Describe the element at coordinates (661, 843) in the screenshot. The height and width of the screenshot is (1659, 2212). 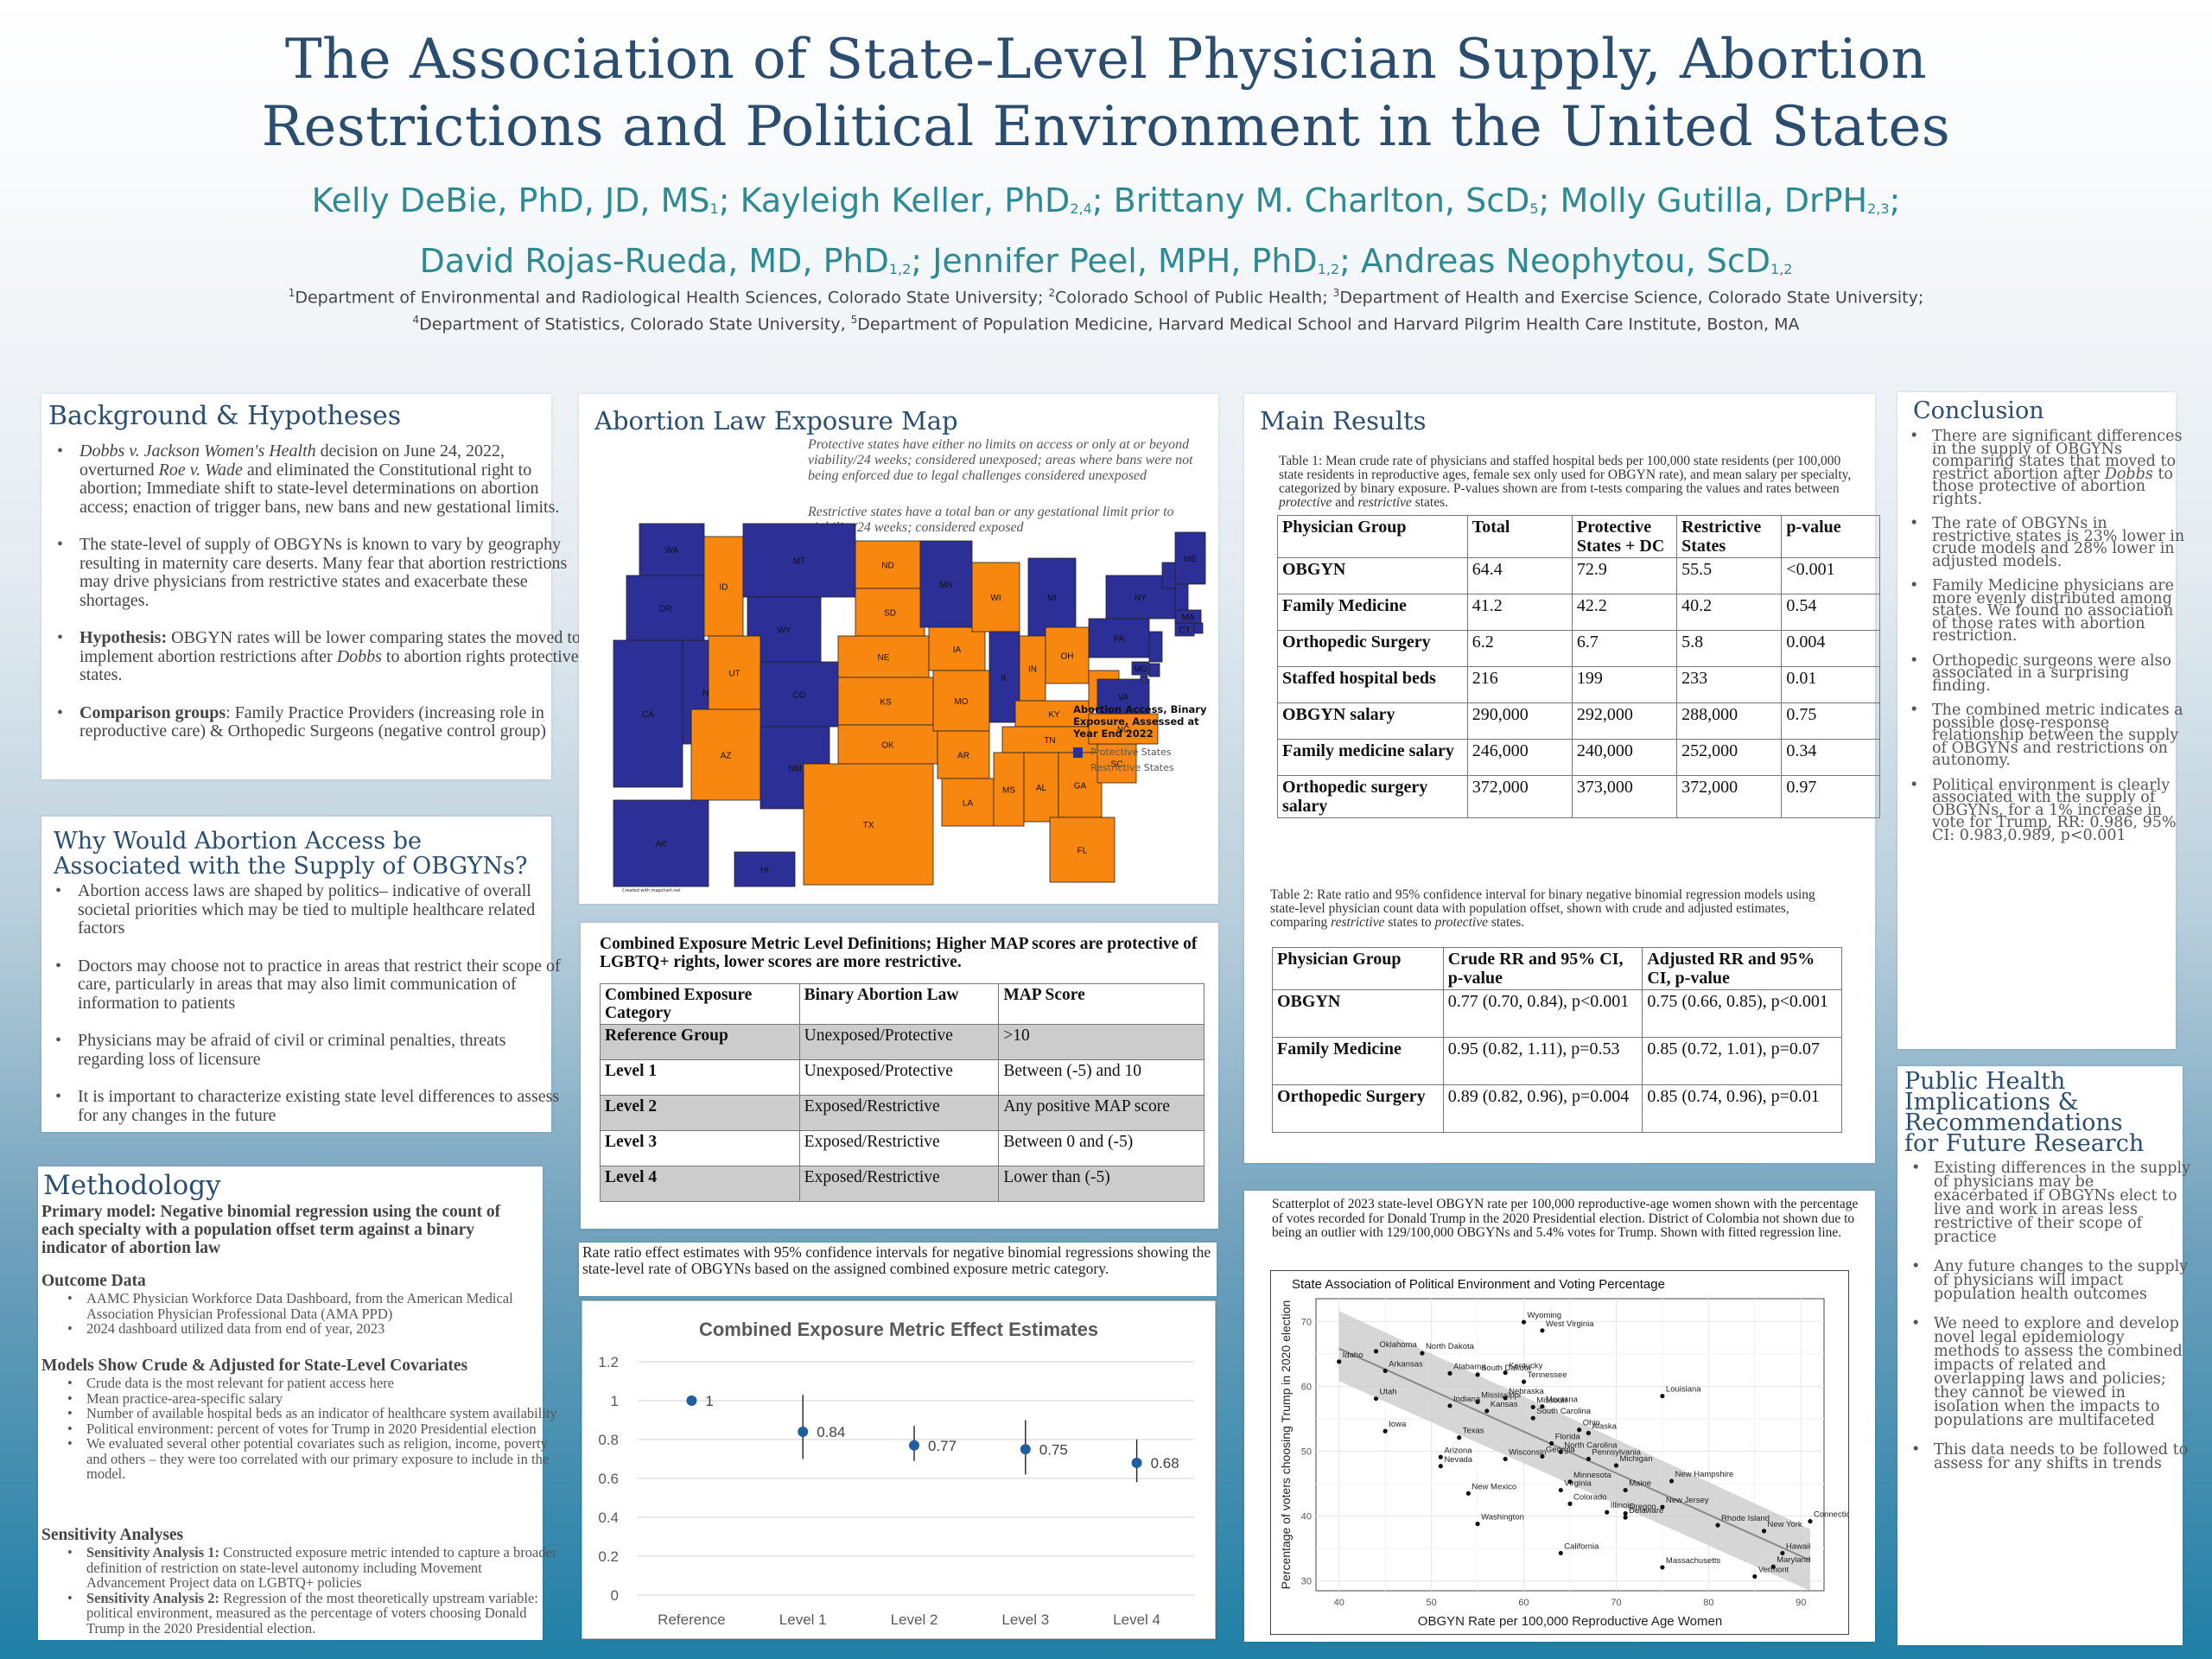
I see `map-state-ak: AK` at that location.